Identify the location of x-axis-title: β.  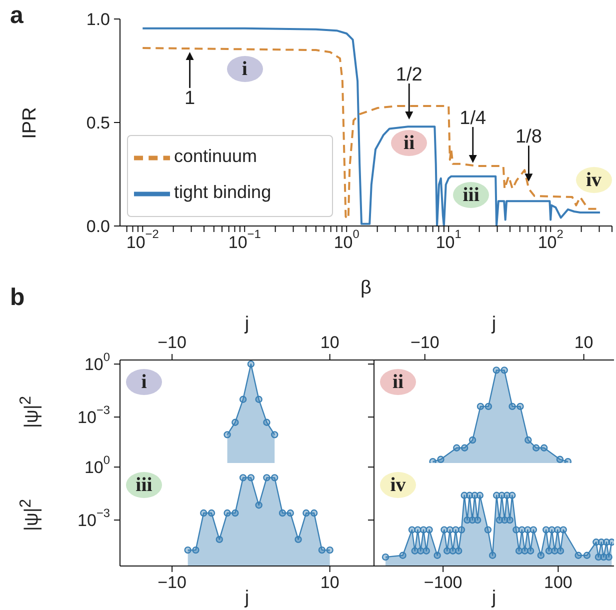
(366, 288).